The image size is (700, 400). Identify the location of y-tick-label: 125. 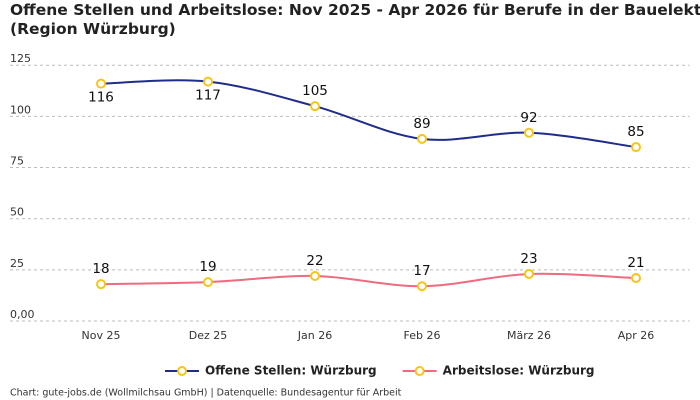
(20, 58).